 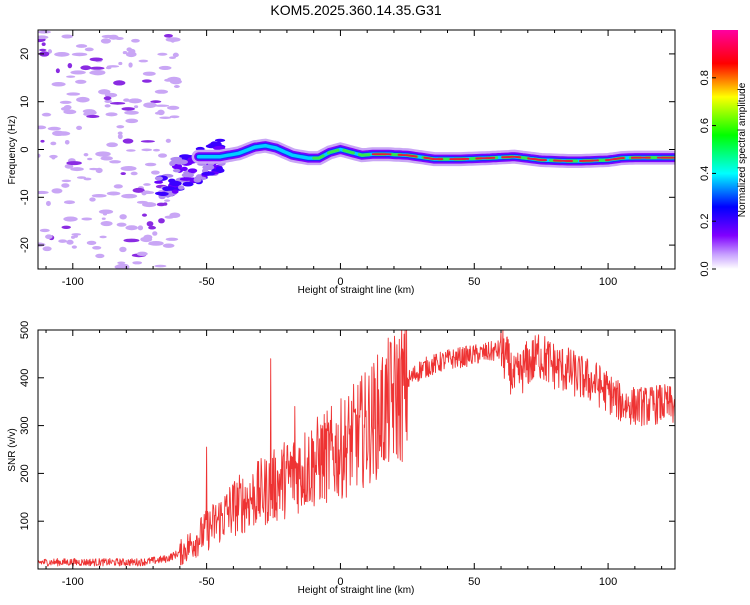 What do you see at coordinates (608, 582) in the screenshot?
I see `snr-x-tick-label: 100` at bounding box center [608, 582].